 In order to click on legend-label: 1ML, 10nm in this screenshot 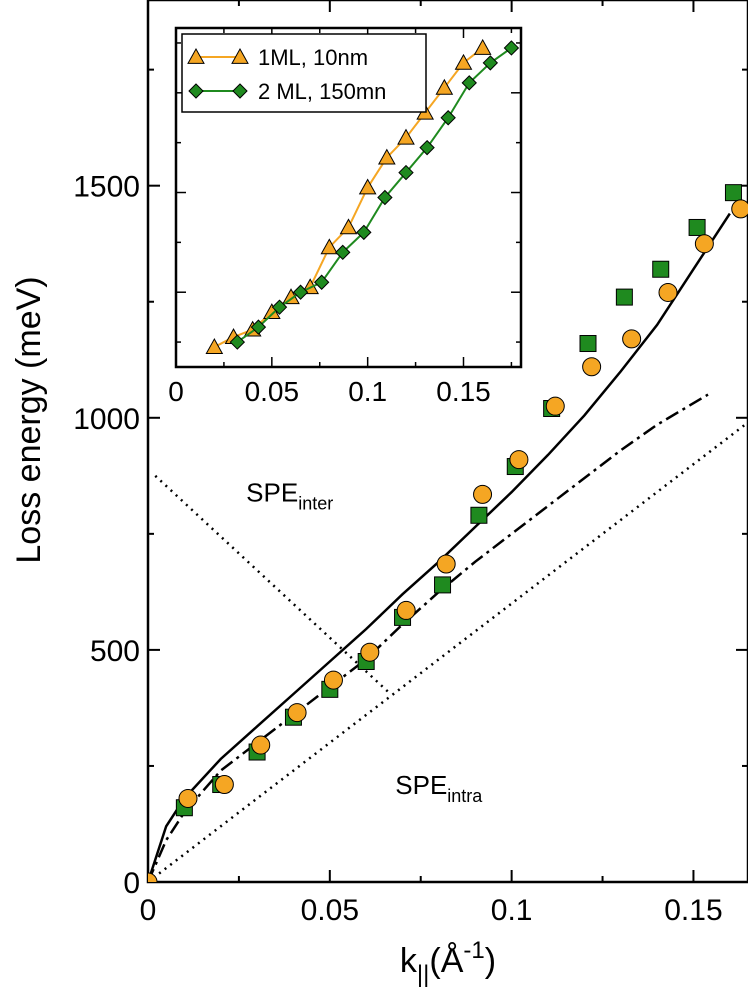, I will do `click(313, 57)`.